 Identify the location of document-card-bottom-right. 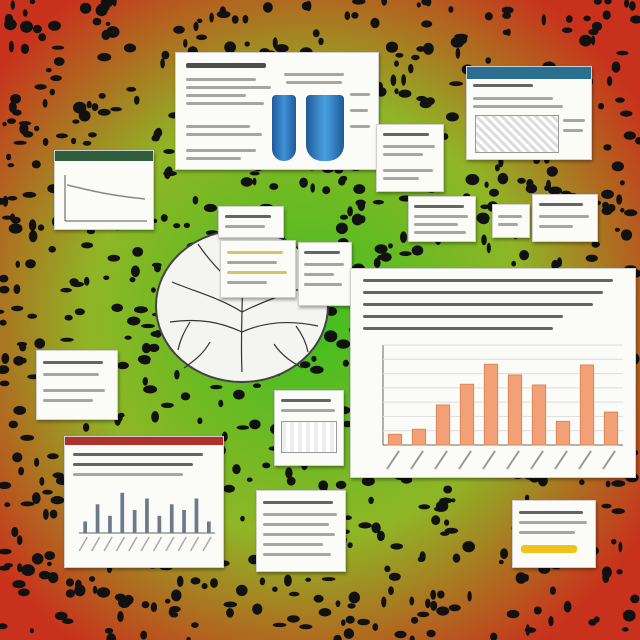
(554, 534).